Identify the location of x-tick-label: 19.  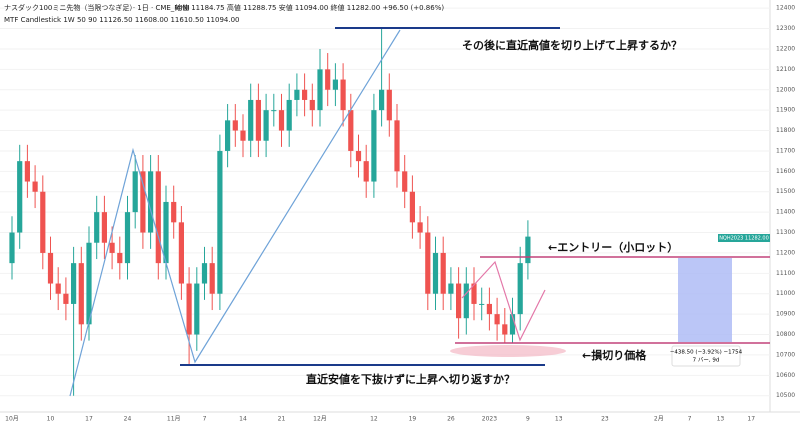
(413, 419).